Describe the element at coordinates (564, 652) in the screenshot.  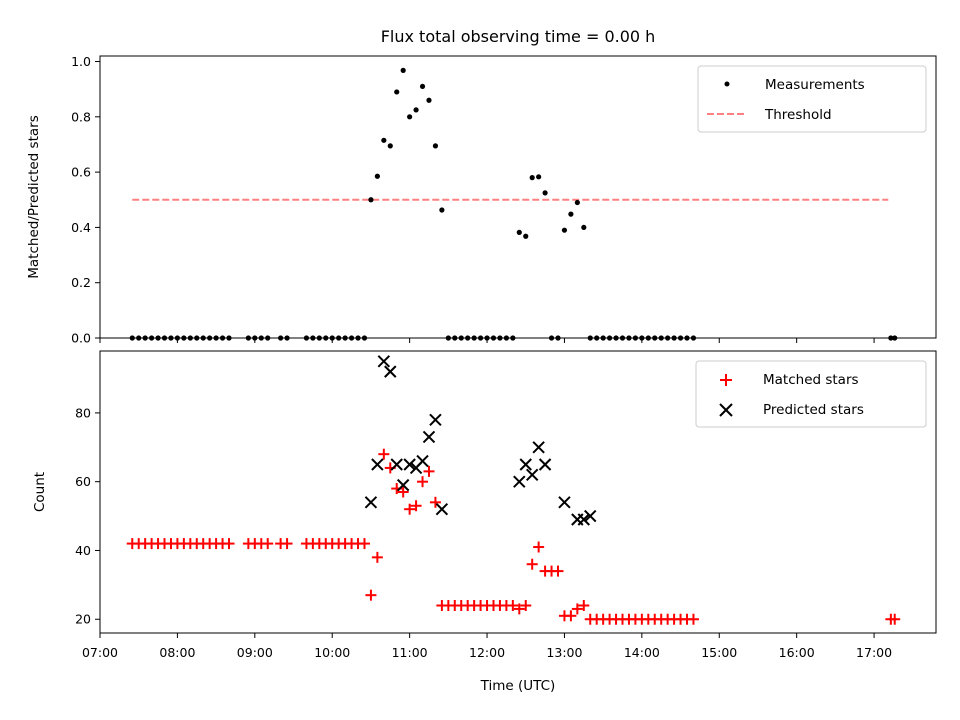
I see `x-tick-label: 13:00` at that location.